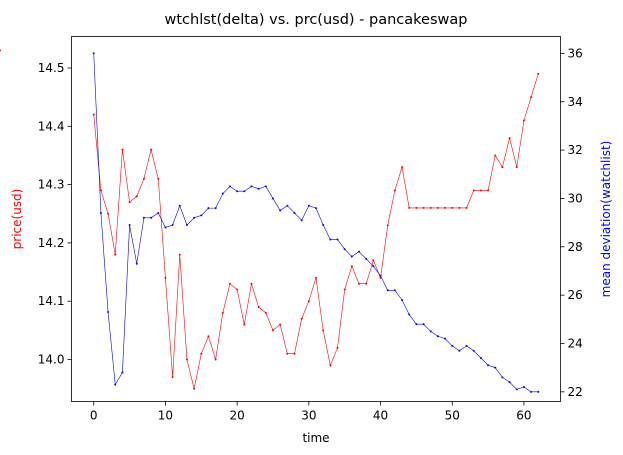 This screenshot has width=623, height=455. What do you see at coordinates (55, 214) in the screenshot?
I see `left-y-axis: 14.0 14.1 14.2 14.3 14.4 14.5` at bounding box center [55, 214].